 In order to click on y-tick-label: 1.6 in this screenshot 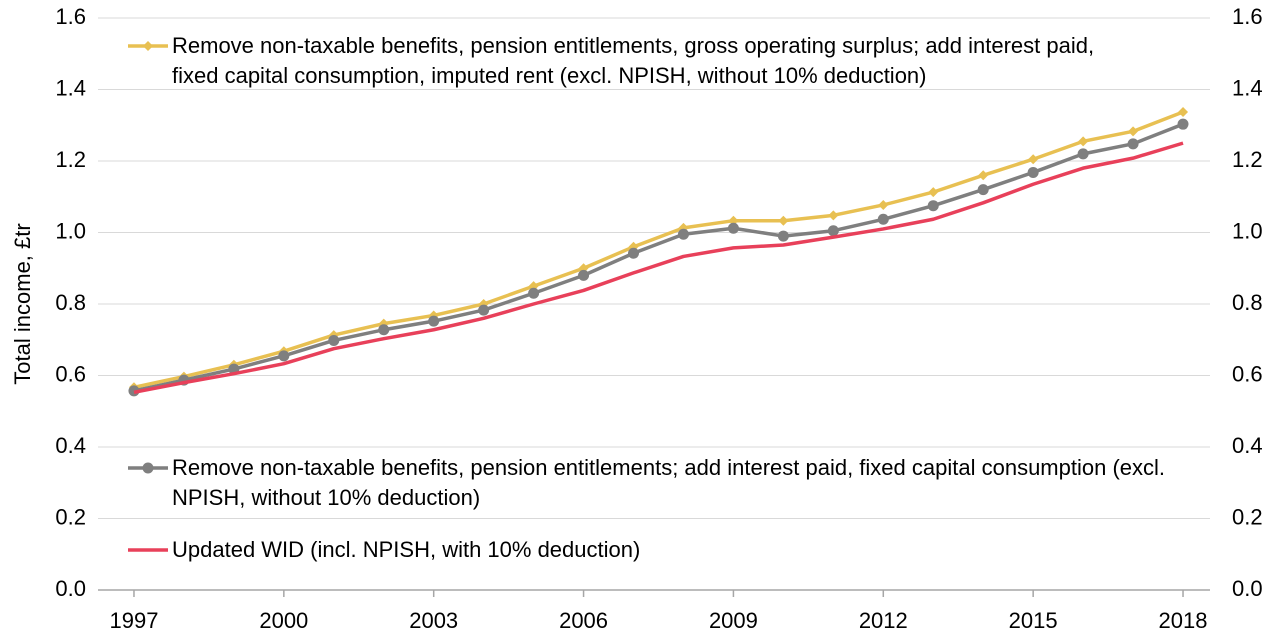, I will do `click(70, 16)`.